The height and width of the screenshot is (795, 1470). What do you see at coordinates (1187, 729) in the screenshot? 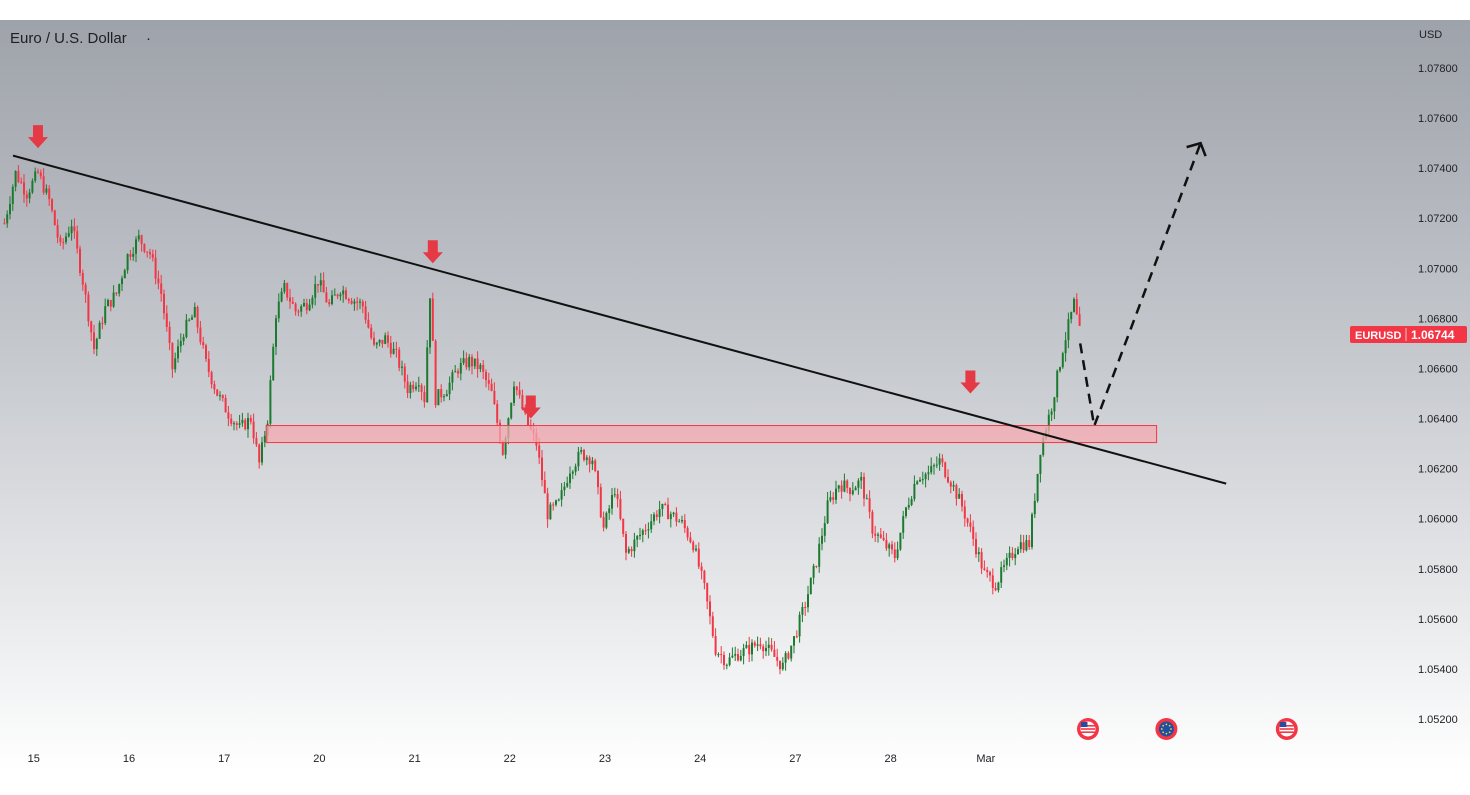
I see `event-icons` at bounding box center [1187, 729].